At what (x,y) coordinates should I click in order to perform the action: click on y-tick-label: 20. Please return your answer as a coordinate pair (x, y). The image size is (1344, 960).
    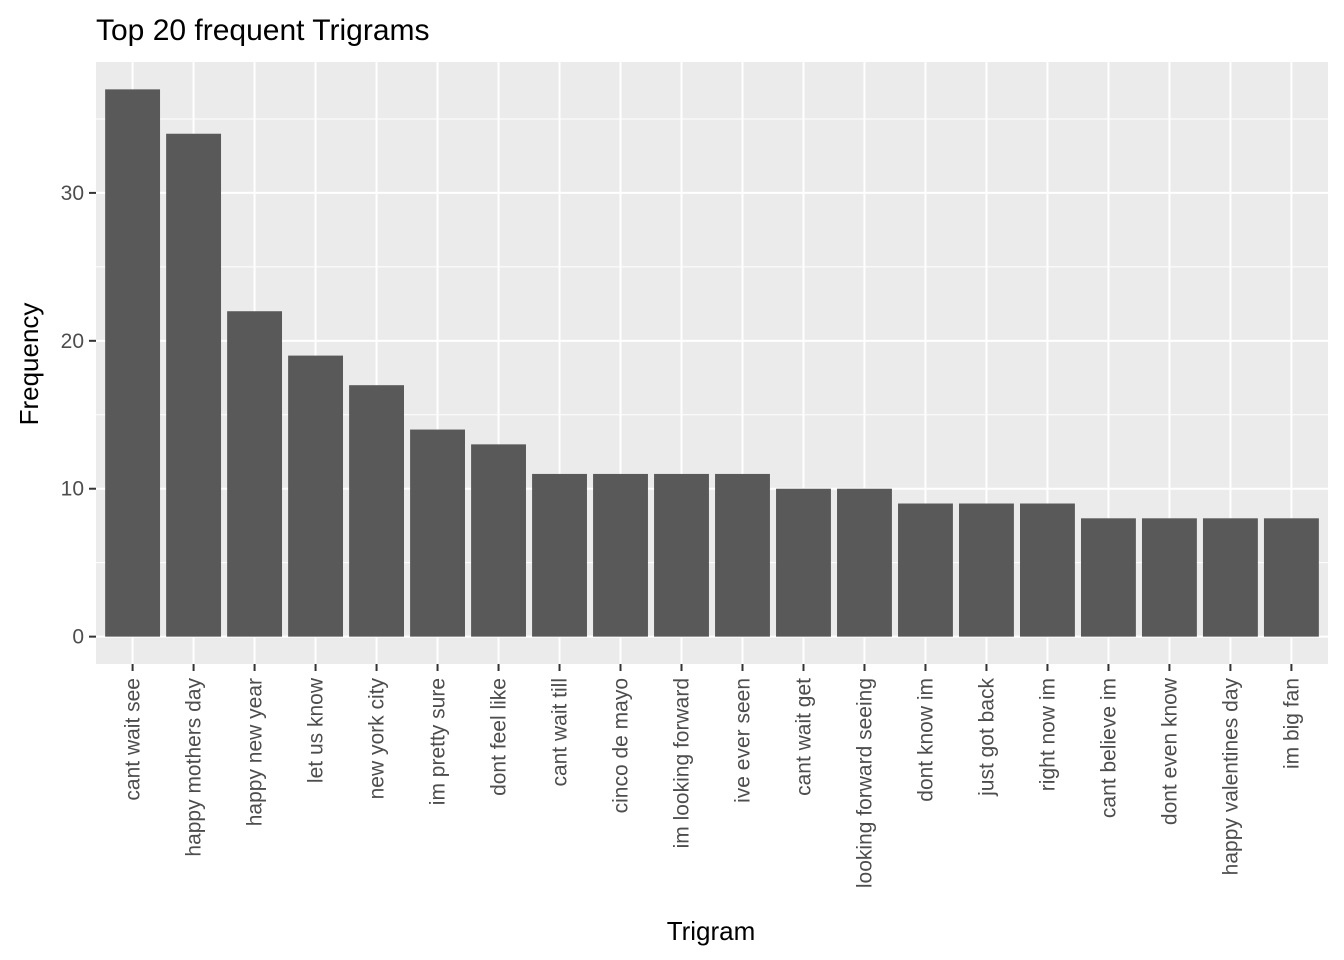
    Looking at the image, I should click on (72, 341).